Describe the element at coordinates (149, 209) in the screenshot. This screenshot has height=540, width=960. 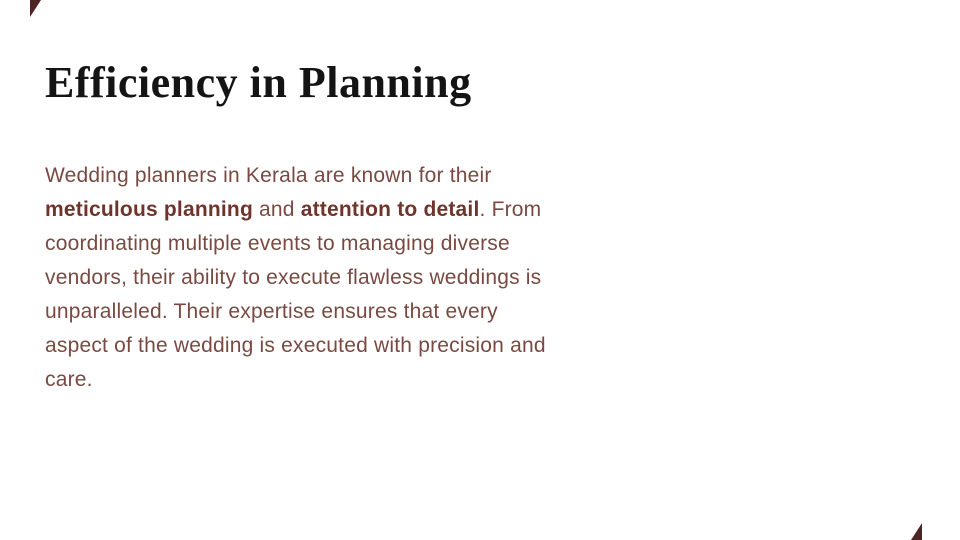
I see `bold-phrase-meticulous-planning: meticulous planning` at that location.